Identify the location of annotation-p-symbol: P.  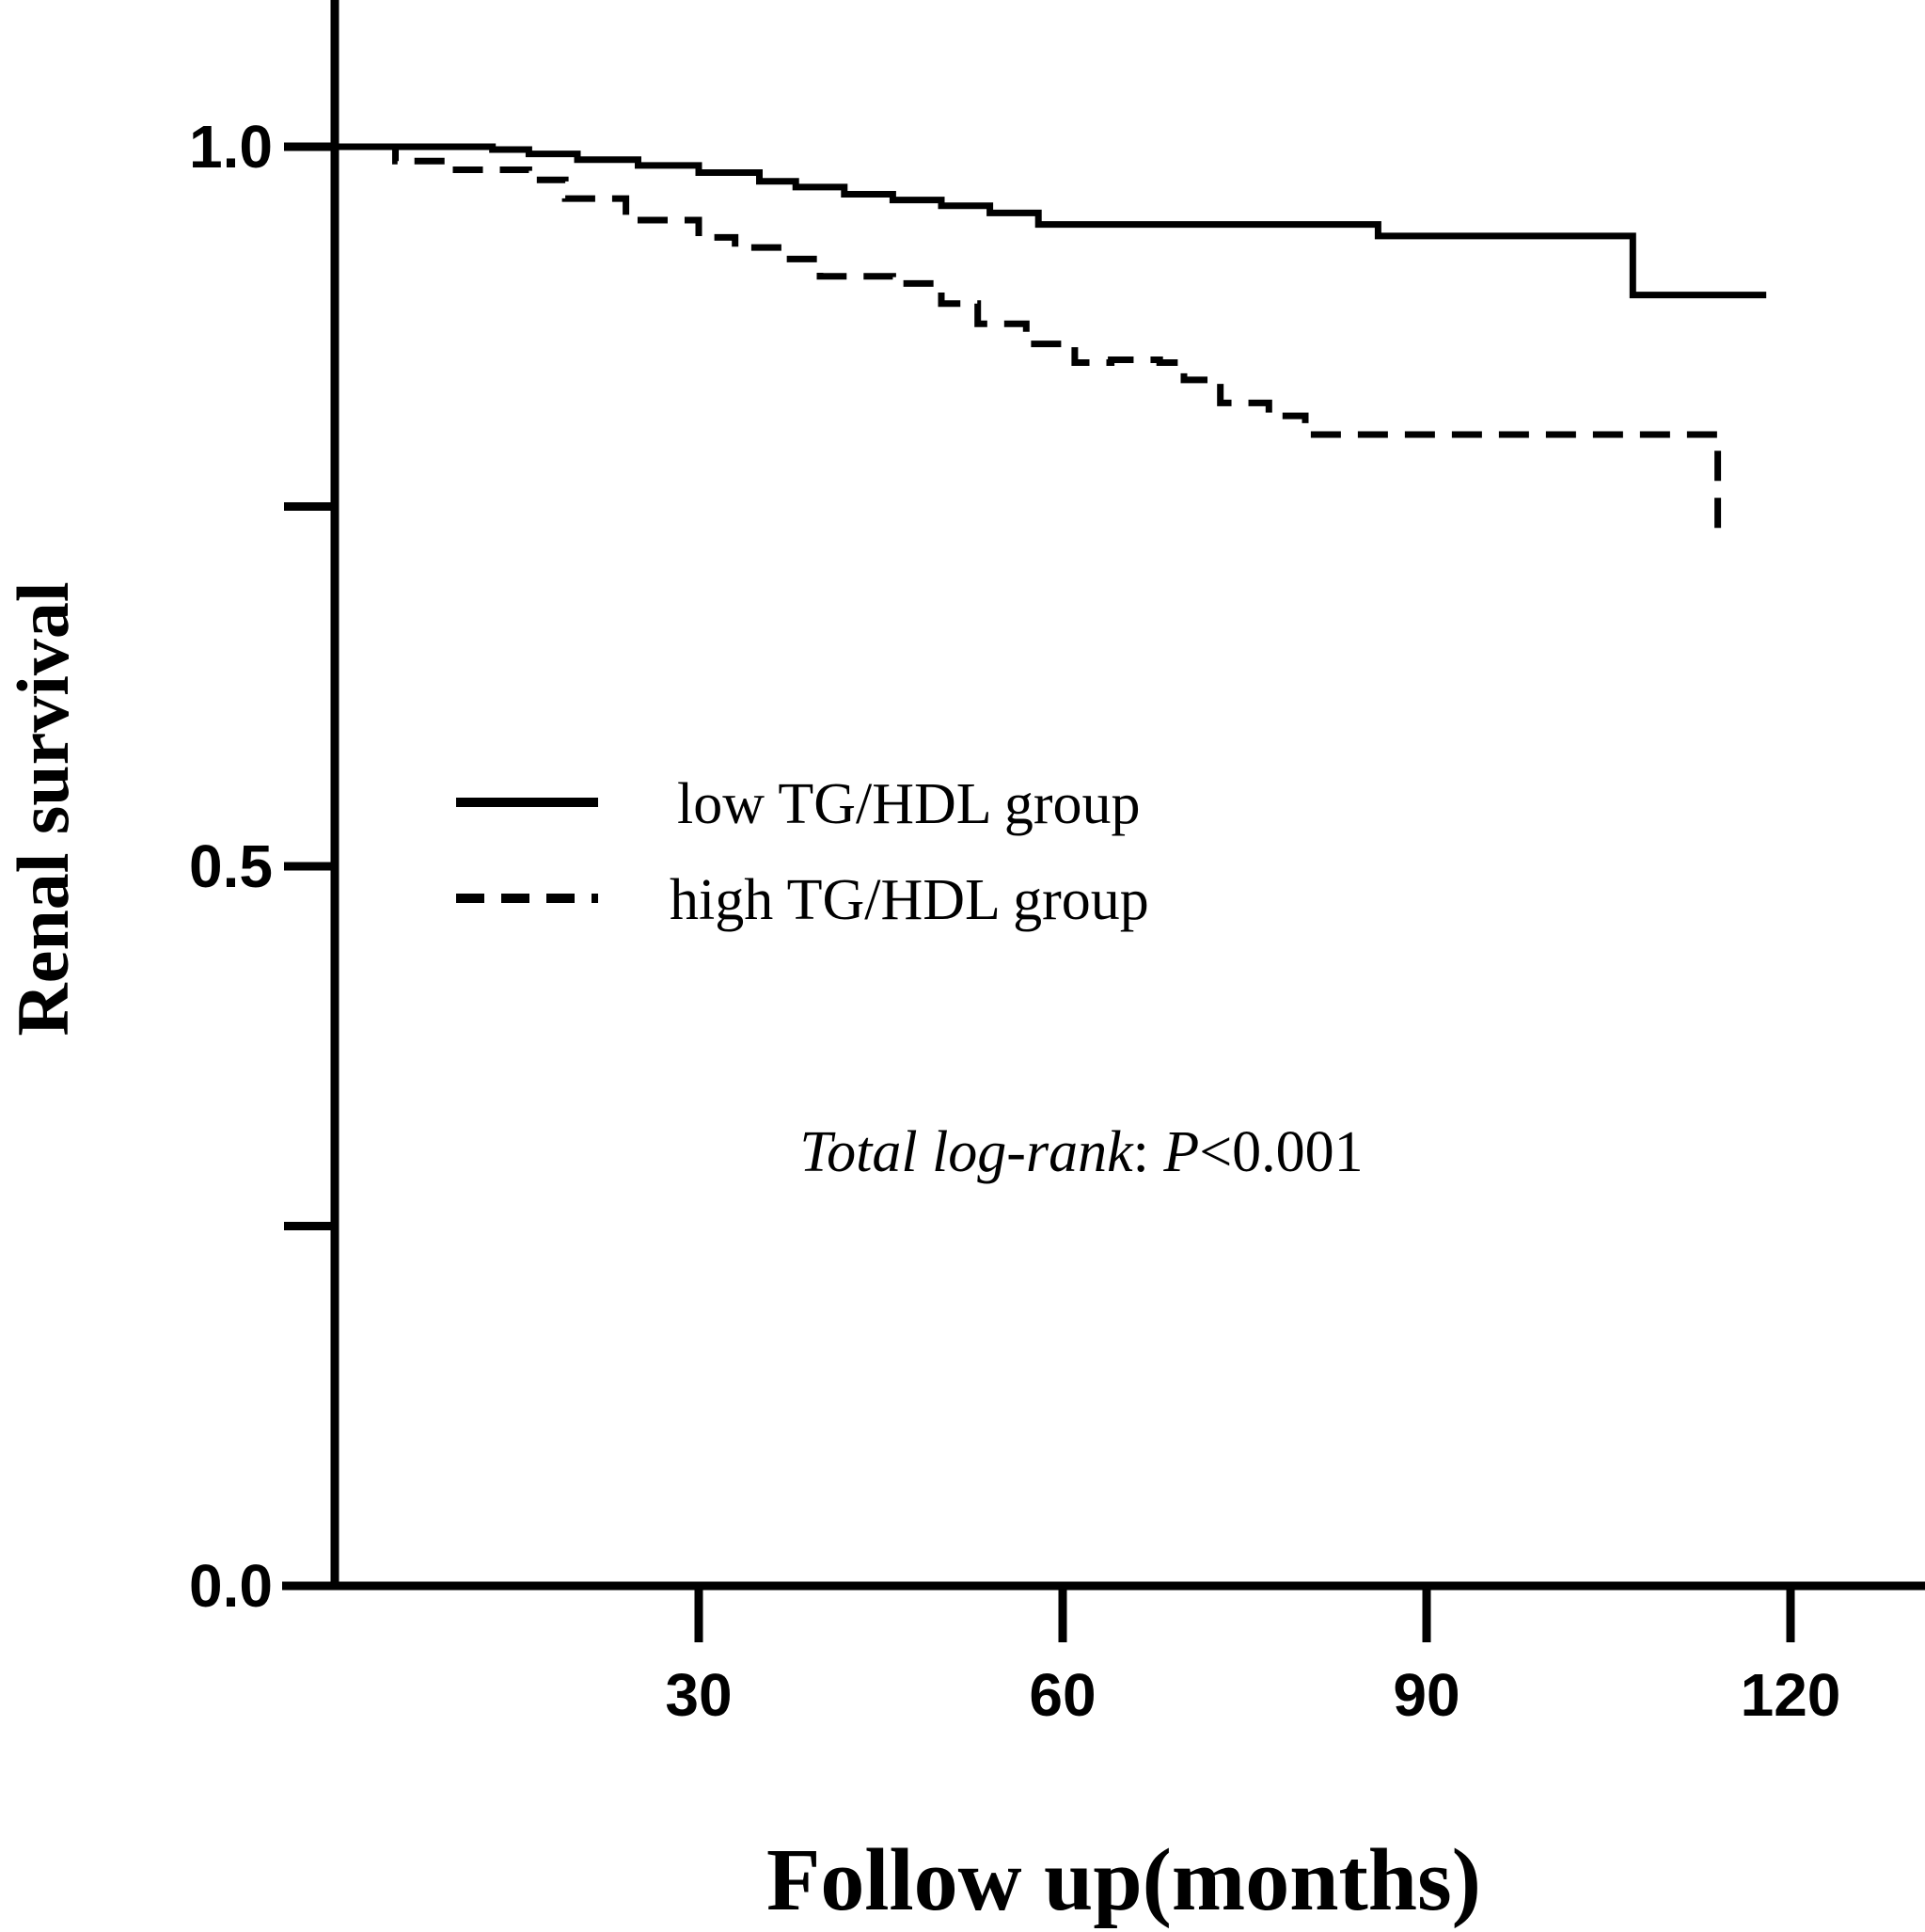
(1180, 1152).